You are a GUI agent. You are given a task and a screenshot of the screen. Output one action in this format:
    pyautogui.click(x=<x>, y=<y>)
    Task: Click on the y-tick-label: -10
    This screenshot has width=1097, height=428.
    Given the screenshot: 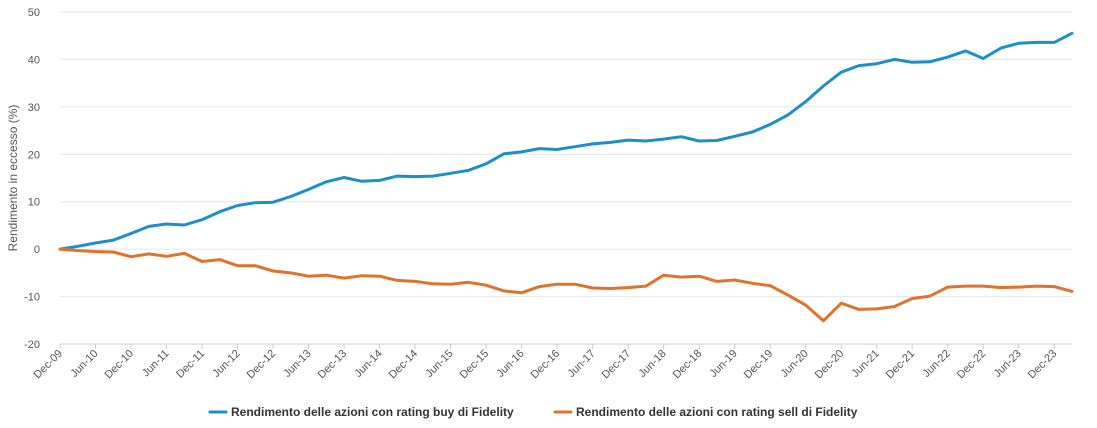 What is the action you would take?
    pyautogui.click(x=32, y=298)
    